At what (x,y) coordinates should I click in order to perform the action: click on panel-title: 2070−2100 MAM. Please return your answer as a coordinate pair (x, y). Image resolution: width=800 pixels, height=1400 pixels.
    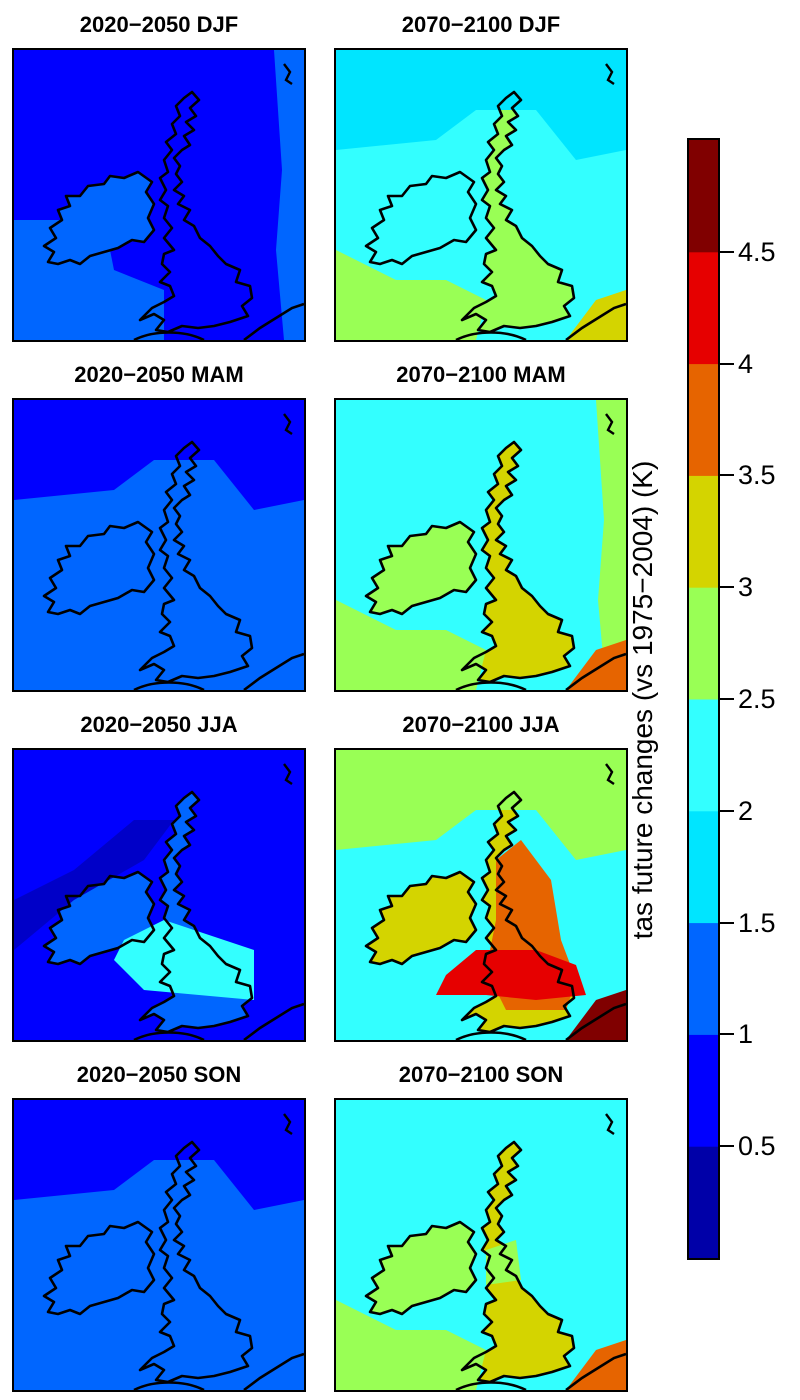
    Looking at the image, I should click on (481, 374).